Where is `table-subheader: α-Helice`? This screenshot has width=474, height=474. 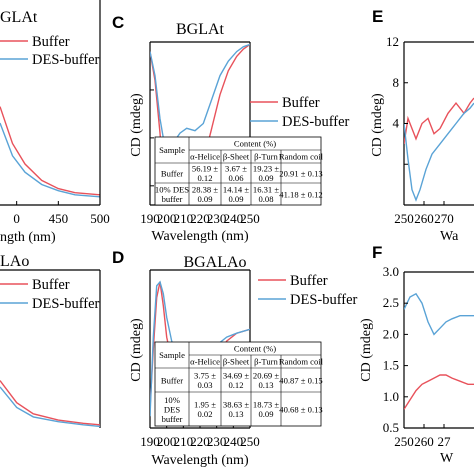
table-subheader: α-Helice is located at coordinates (205, 157).